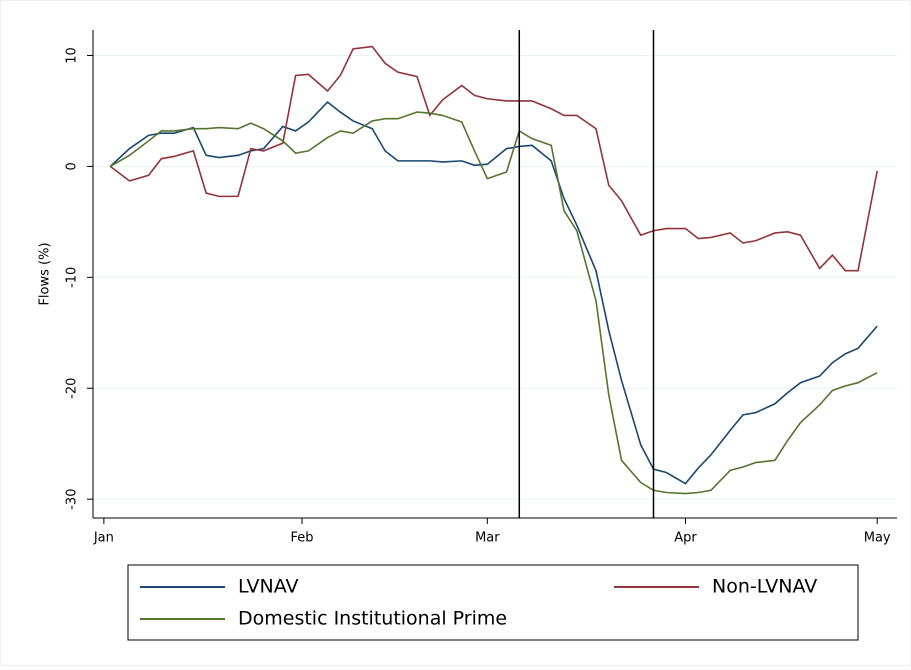 The height and width of the screenshot is (670, 911). What do you see at coordinates (685, 538) in the screenshot?
I see `x-tick-label: Apr` at bounding box center [685, 538].